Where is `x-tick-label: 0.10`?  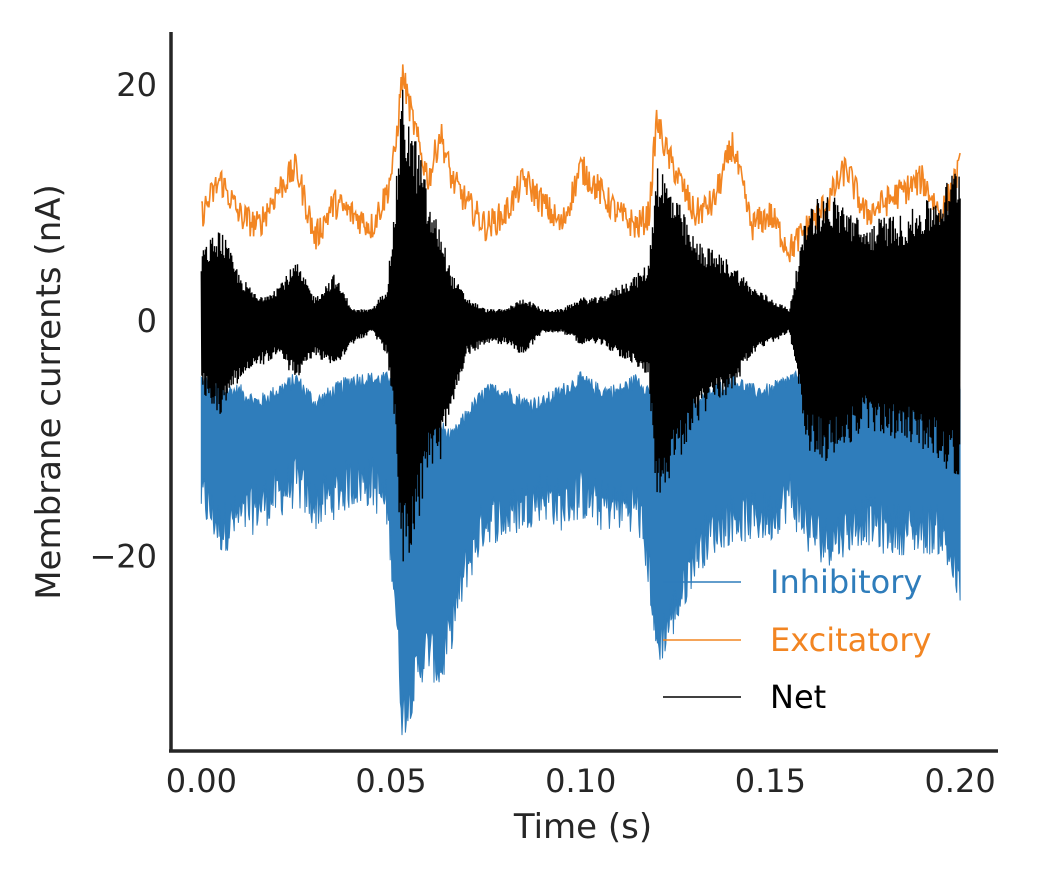 x-tick-label: 0.10 is located at coordinates (580, 781).